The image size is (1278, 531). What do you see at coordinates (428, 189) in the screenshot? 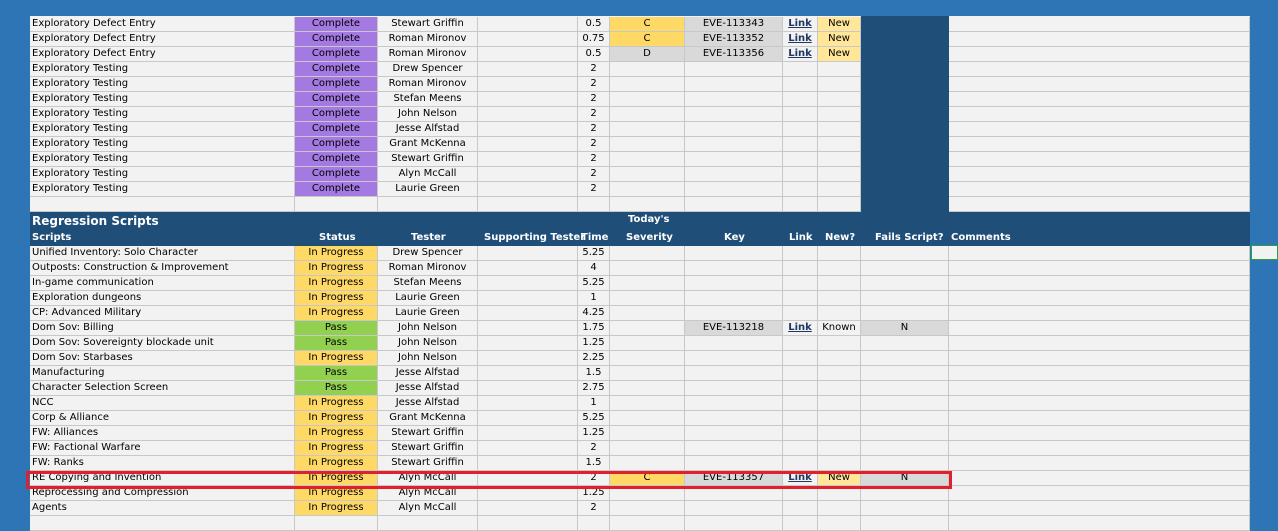
I see `tester-cell: Laurie Green` at bounding box center [428, 189].